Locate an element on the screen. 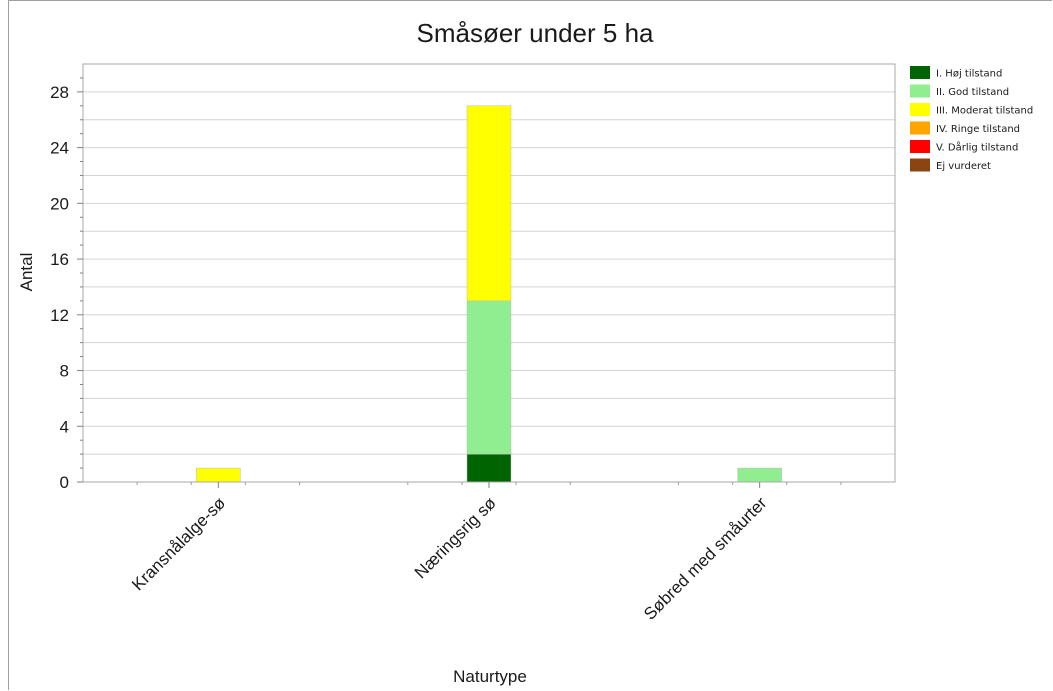  y-tick-label: 24 is located at coordinates (59, 148).